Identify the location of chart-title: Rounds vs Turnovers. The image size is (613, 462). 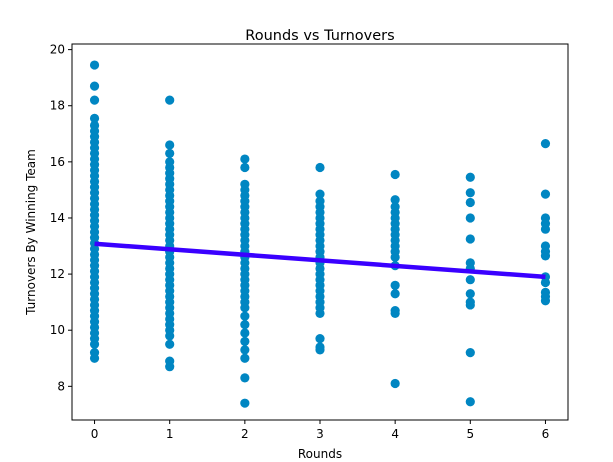
(319, 36).